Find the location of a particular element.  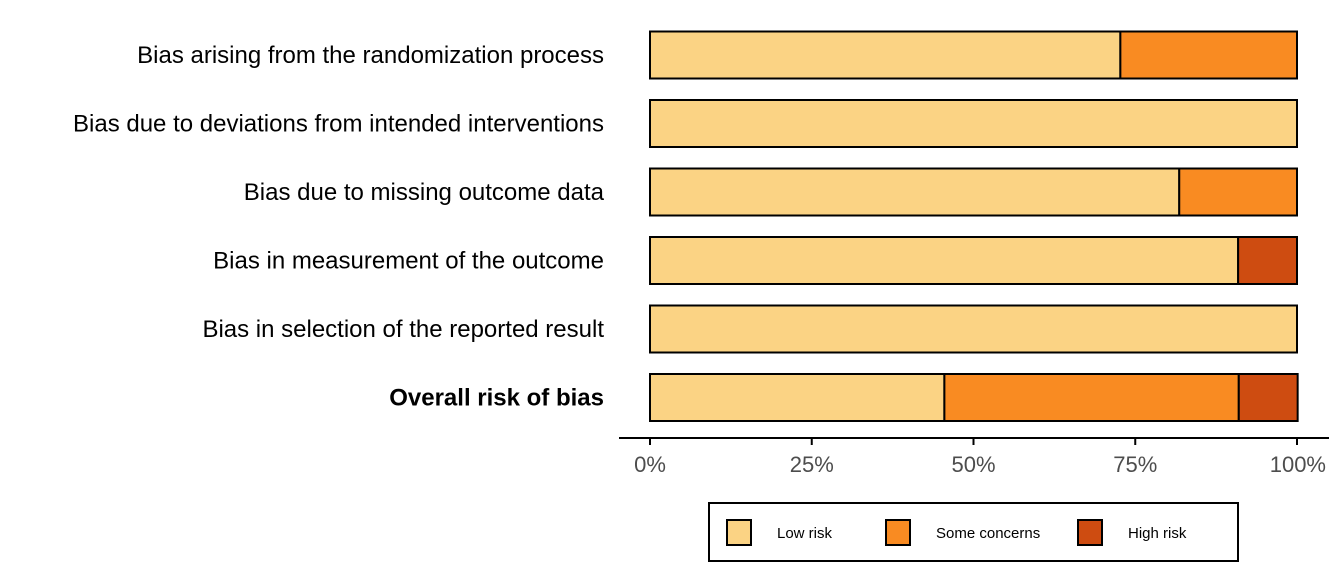

legend-swatch-some-concerns is located at coordinates (898, 532).